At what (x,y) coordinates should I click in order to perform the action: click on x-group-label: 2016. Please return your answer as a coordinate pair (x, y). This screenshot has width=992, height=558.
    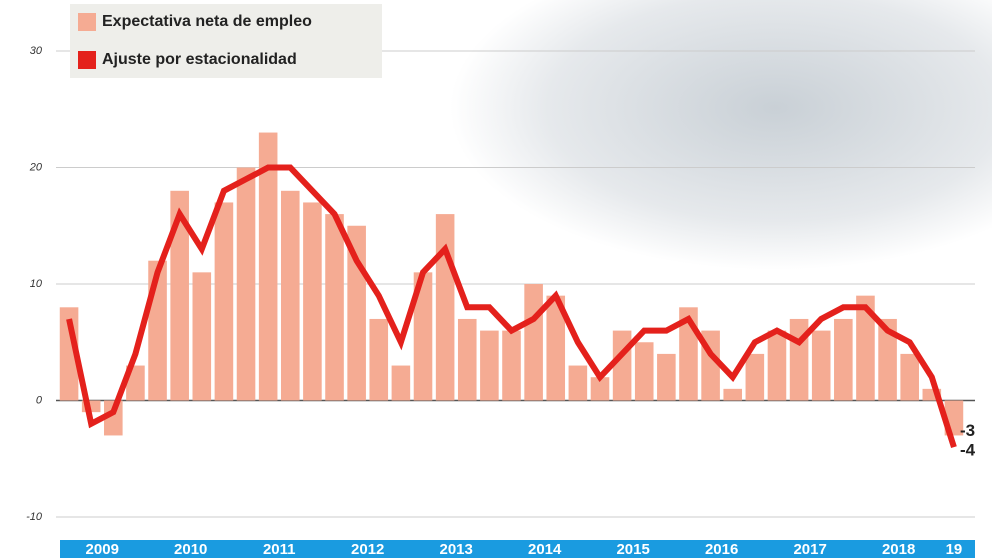
    Looking at the image, I should click on (721, 549).